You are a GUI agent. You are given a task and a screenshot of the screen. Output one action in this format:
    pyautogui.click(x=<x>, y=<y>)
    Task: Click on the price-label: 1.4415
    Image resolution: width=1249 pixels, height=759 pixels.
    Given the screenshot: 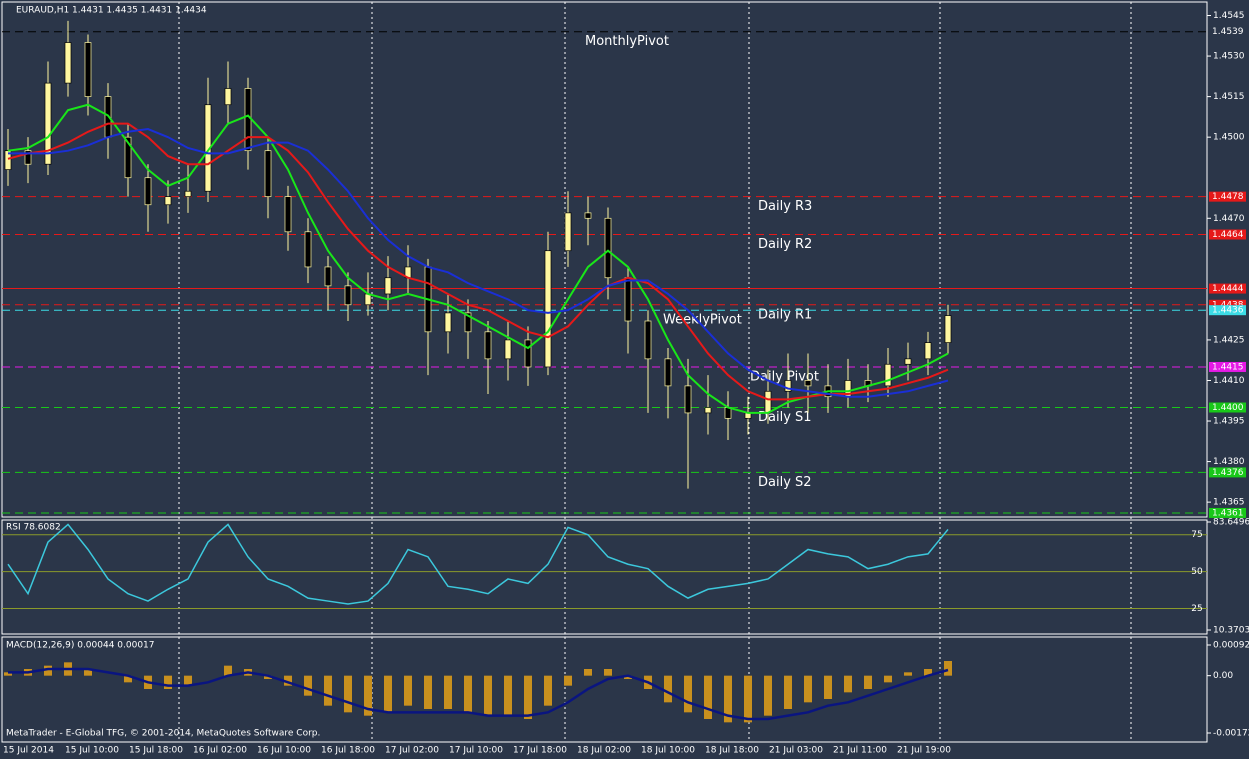 What is the action you would take?
    pyautogui.click(x=1228, y=367)
    